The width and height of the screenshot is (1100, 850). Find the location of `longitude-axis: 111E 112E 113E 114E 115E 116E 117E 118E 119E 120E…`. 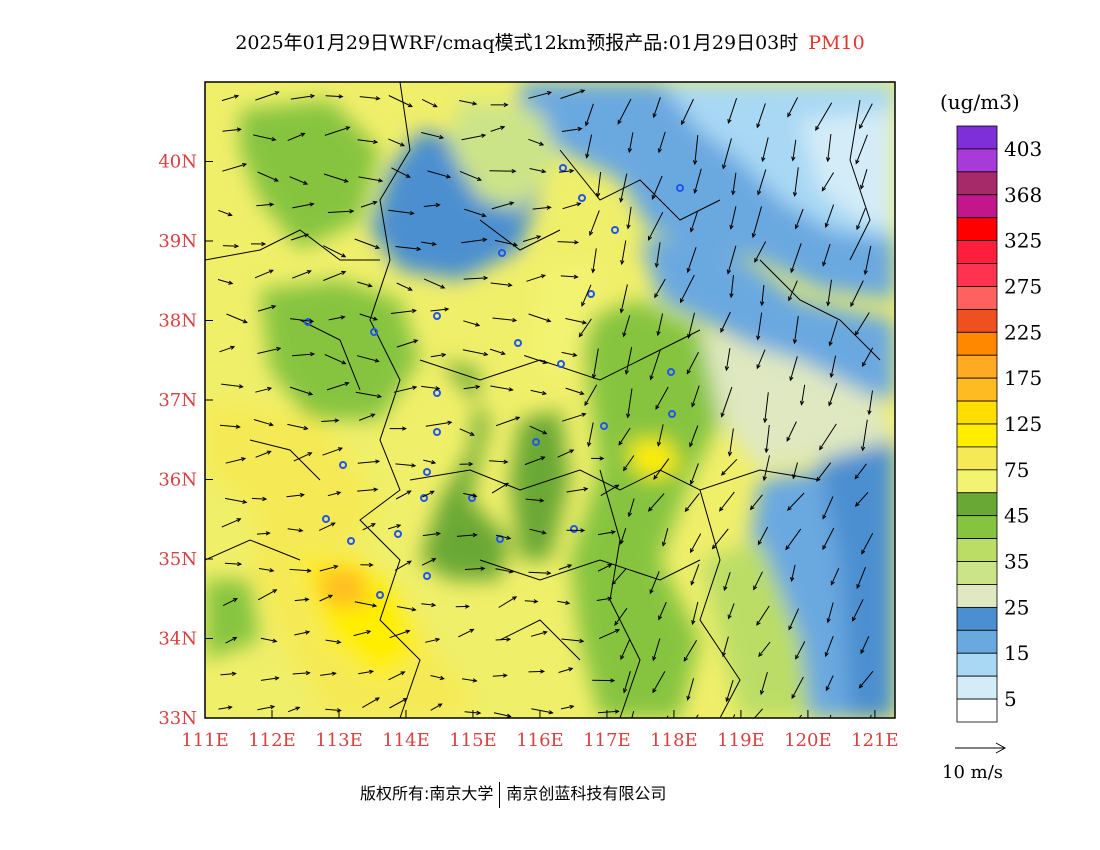

longitude-axis: 111E 112E 113E 114E 115E 116E 117E 118E 119E 120E… is located at coordinates (540, 730).